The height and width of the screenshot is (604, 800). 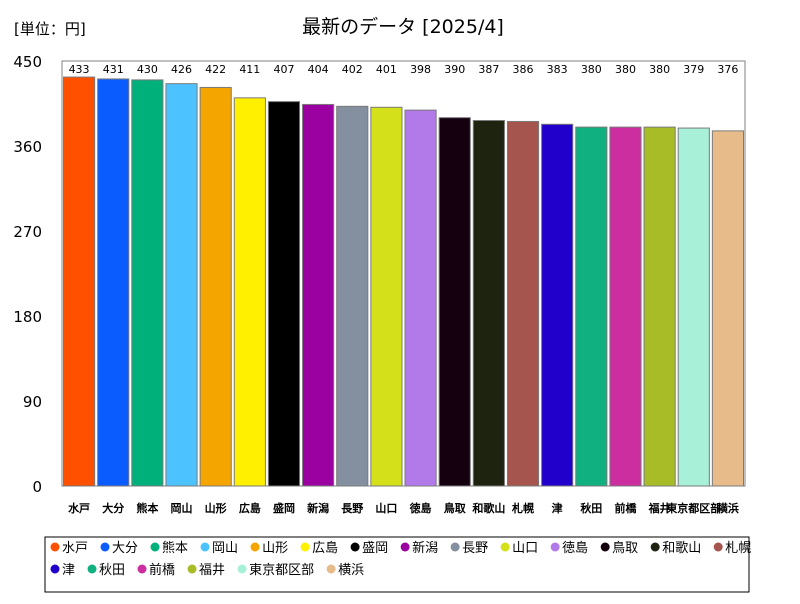 What do you see at coordinates (386, 508) in the screenshot?
I see `x-tick-label: 山口` at bounding box center [386, 508].